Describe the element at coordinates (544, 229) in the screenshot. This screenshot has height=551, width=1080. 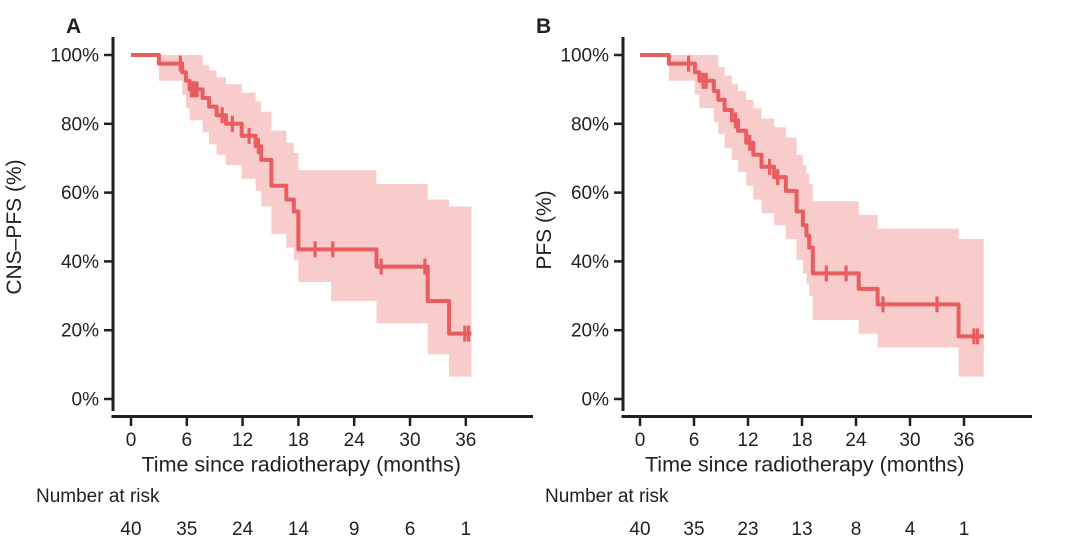
I see `y-axis-title: PFS (%)` at that location.